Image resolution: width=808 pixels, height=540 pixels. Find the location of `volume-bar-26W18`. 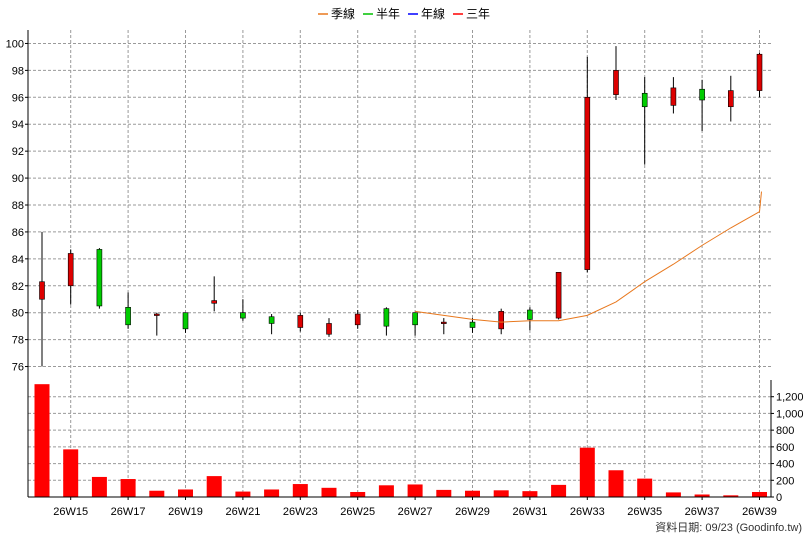

volume-bar-26W18 is located at coordinates (157, 493).